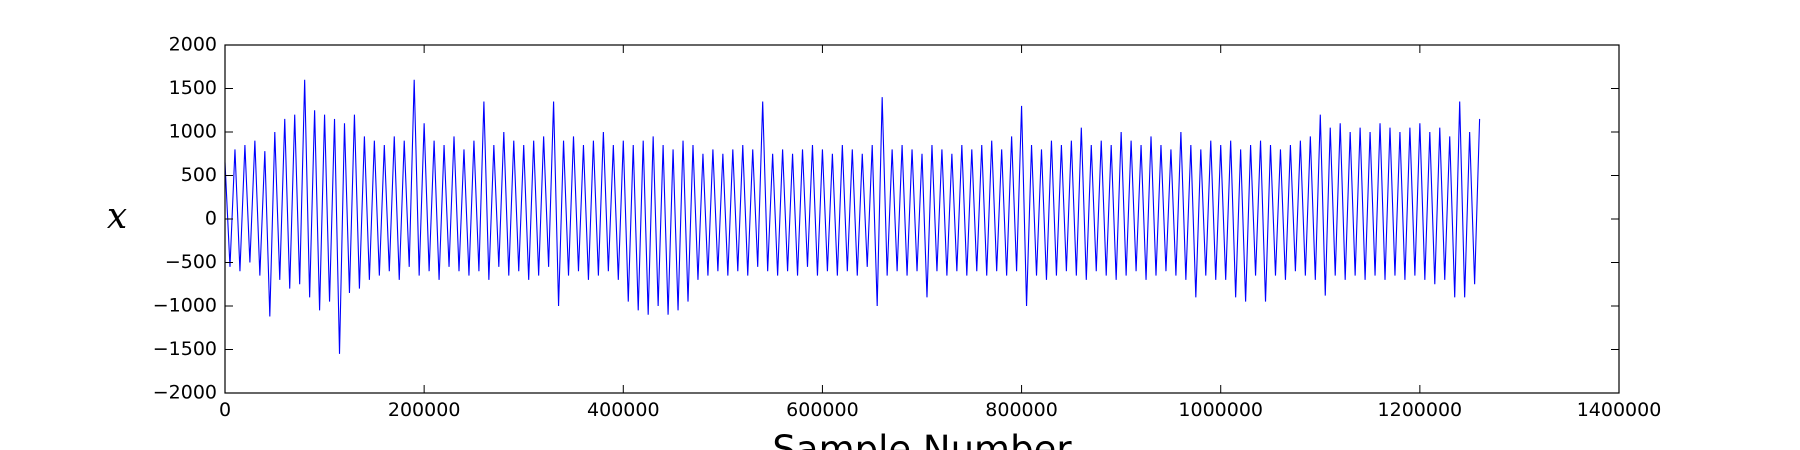 Image resolution: width=1800 pixels, height=450 pixels. I want to click on x-tick-label: 1200000, so click(1420, 410).